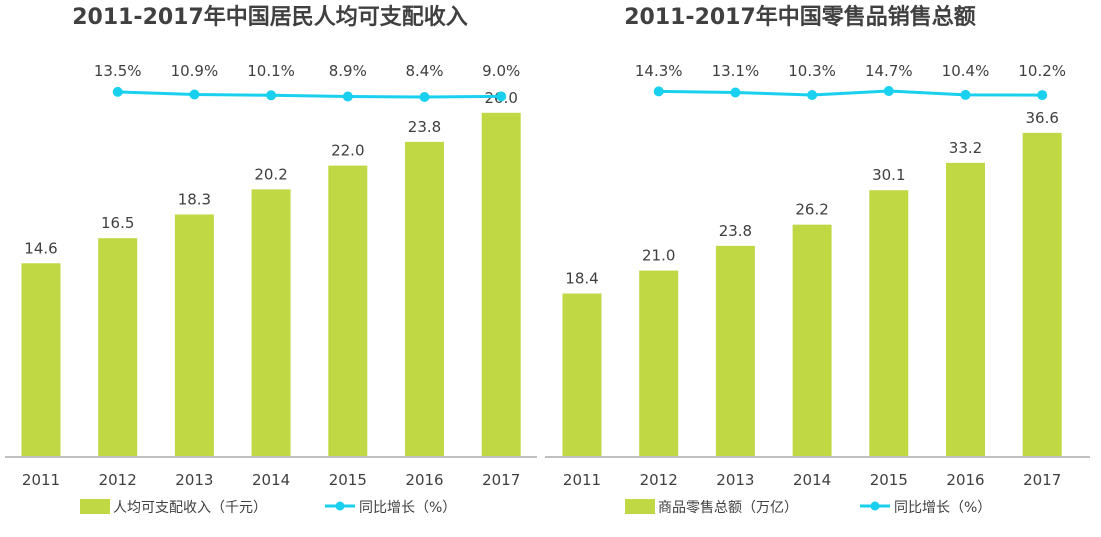  I want to click on bar-label-2015: 30.1, so click(888, 175).